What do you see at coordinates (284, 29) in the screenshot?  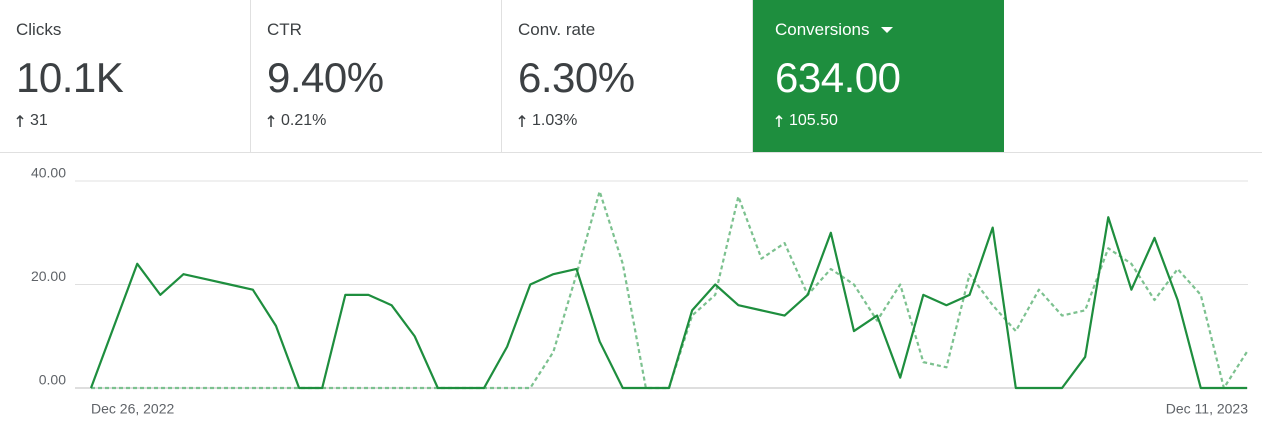 I see `metric-label-text: CTR` at bounding box center [284, 29].